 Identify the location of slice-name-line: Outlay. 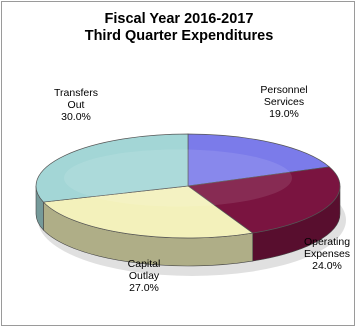
(144, 276).